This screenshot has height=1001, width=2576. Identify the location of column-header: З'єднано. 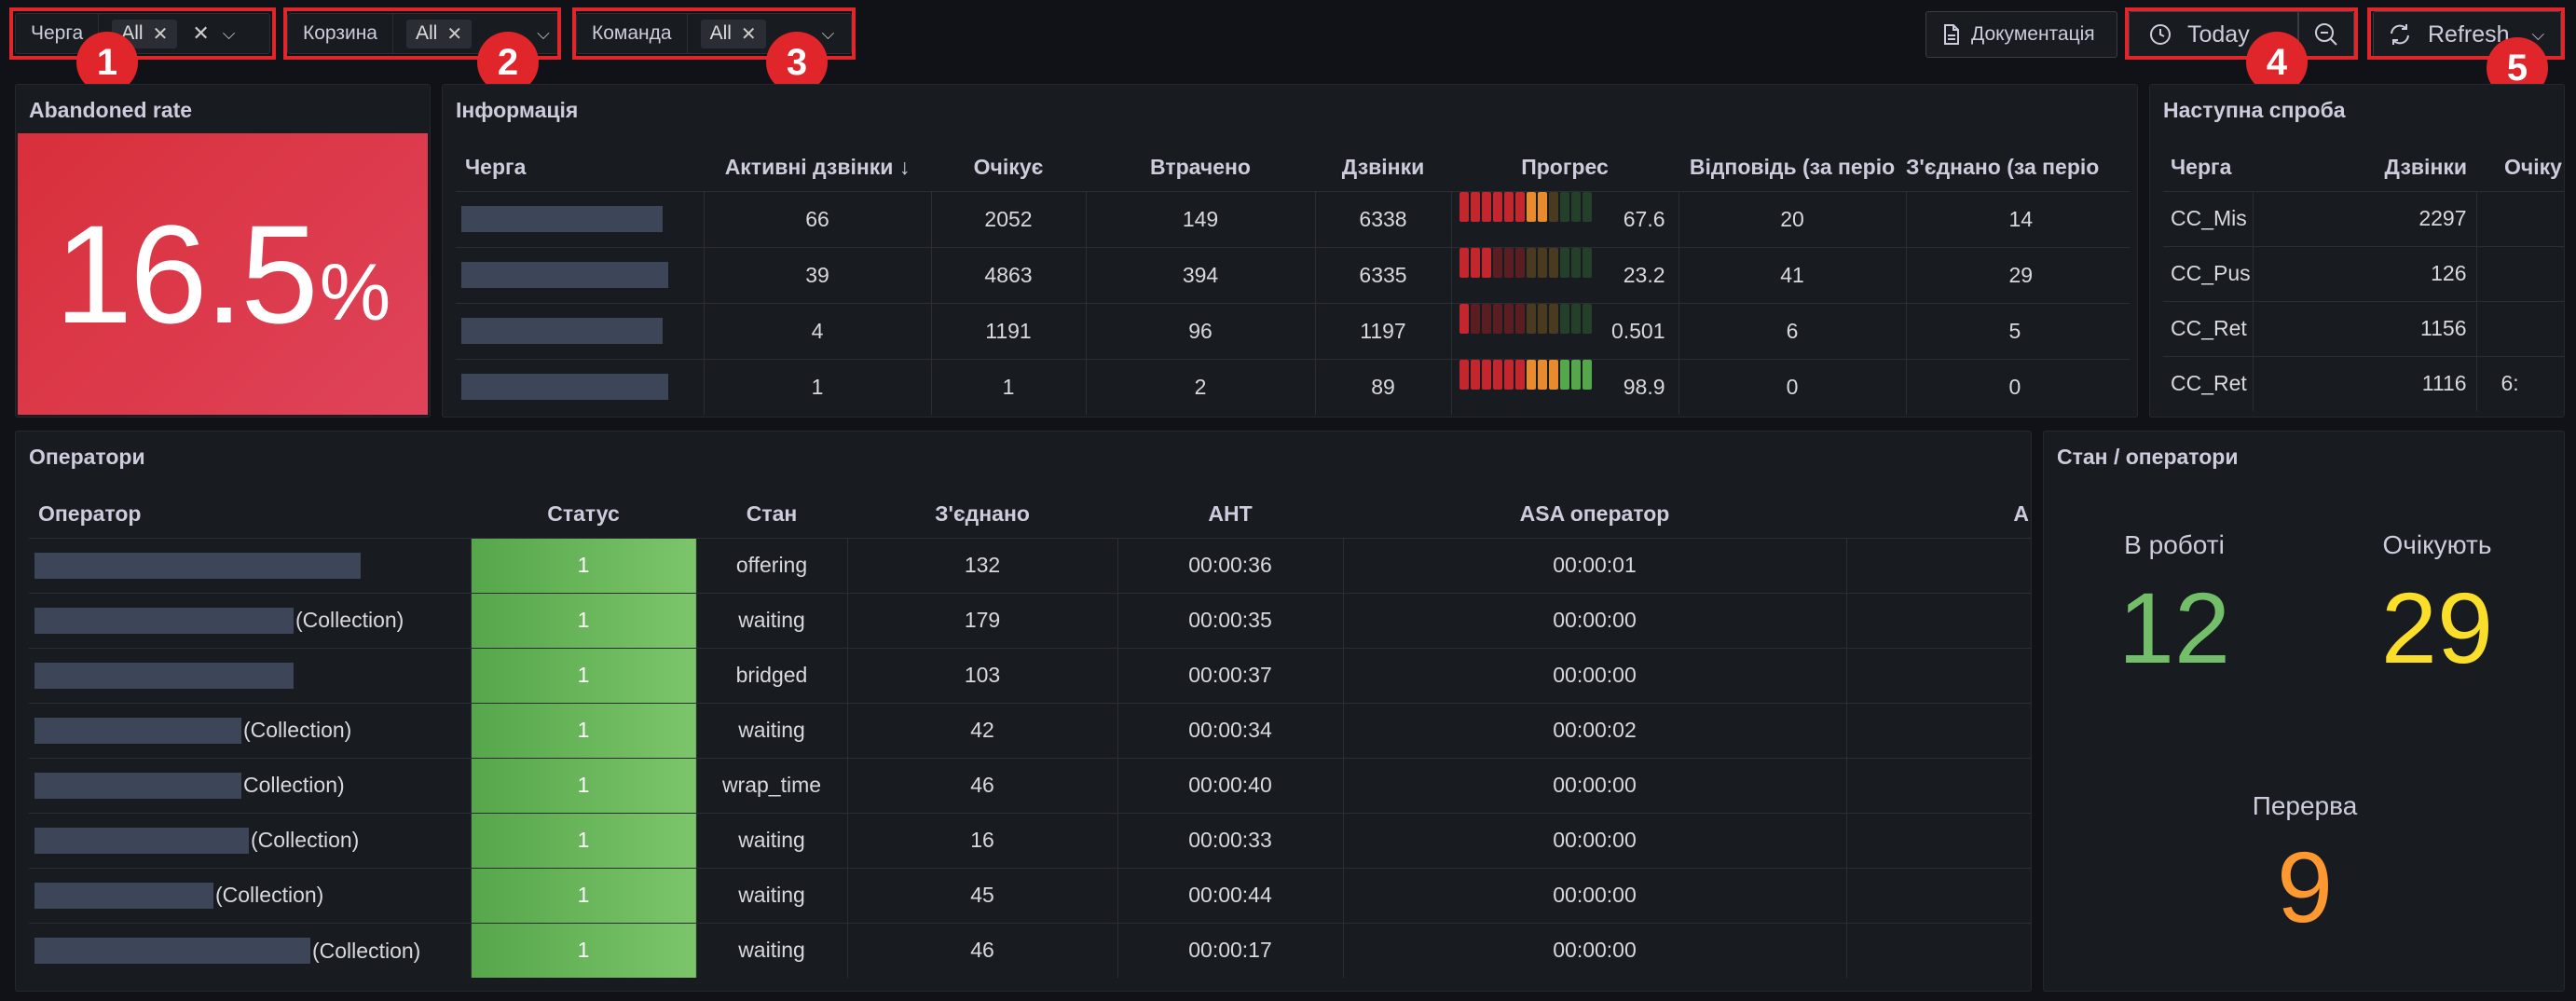
(982, 514).